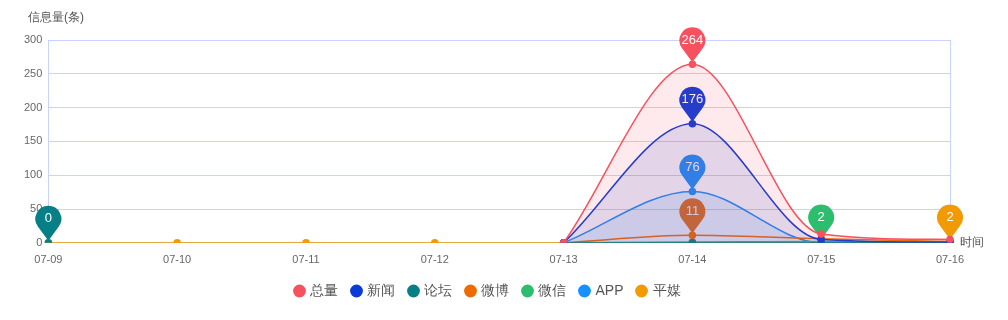  What do you see at coordinates (692, 99) in the screenshot?
I see `data-label: 176` at bounding box center [692, 99].